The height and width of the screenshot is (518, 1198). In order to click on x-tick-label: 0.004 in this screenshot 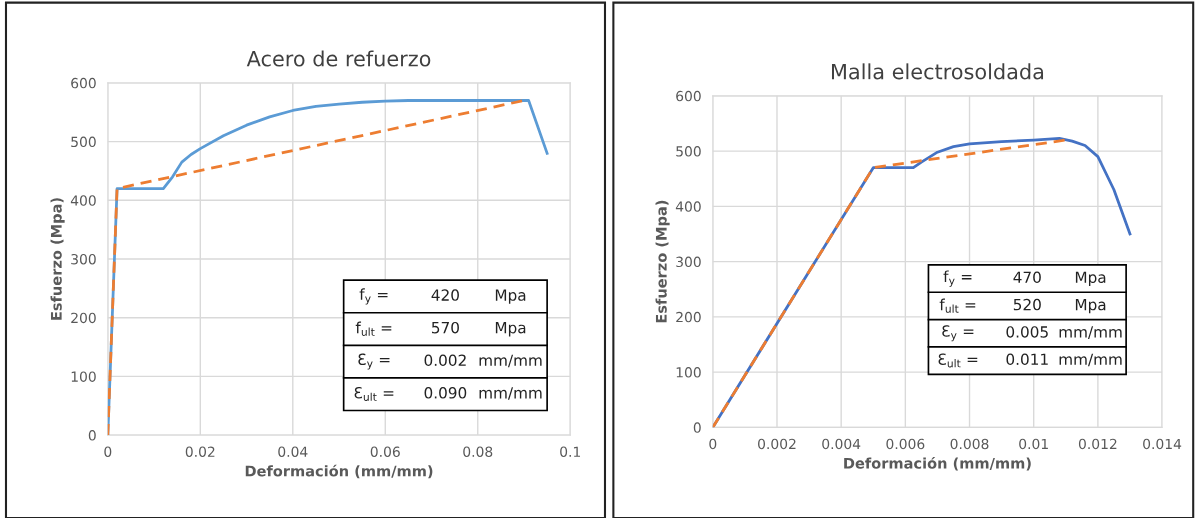, I will do `click(841, 444)`.